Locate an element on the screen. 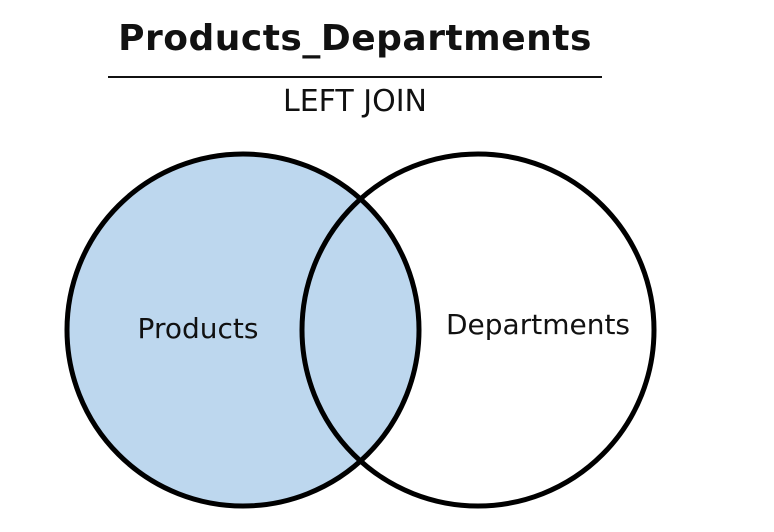 This screenshot has width=774, height=532. title-divider is located at coordinates (355, 77).